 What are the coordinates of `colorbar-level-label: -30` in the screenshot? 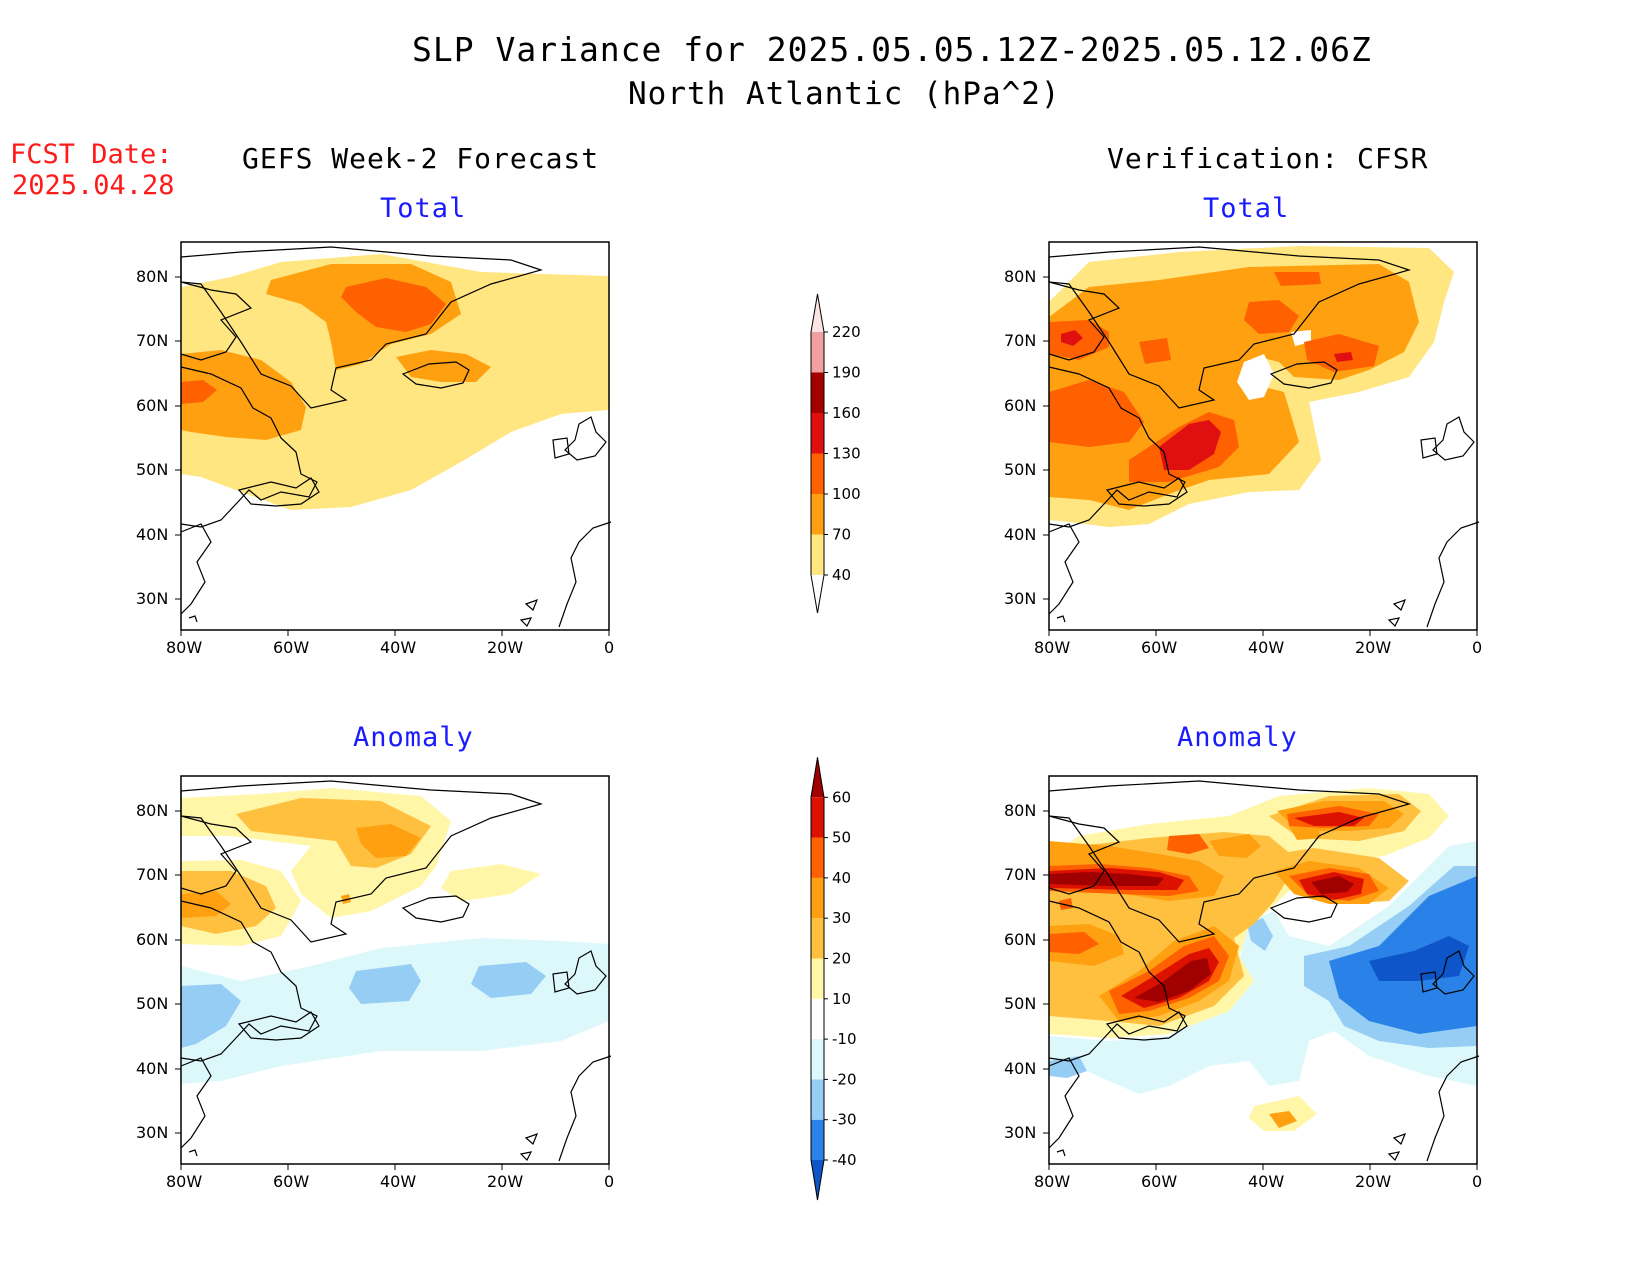 It's located at (844, 1120).